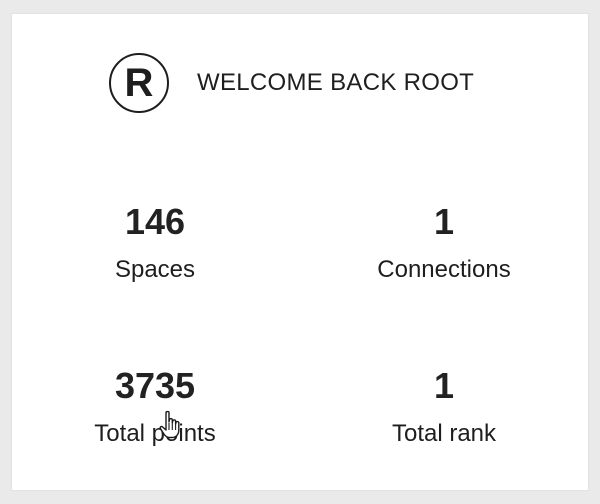 The height and width of the screenshot is (504, 600). I want to click on avatar: R, so click(139, 83).